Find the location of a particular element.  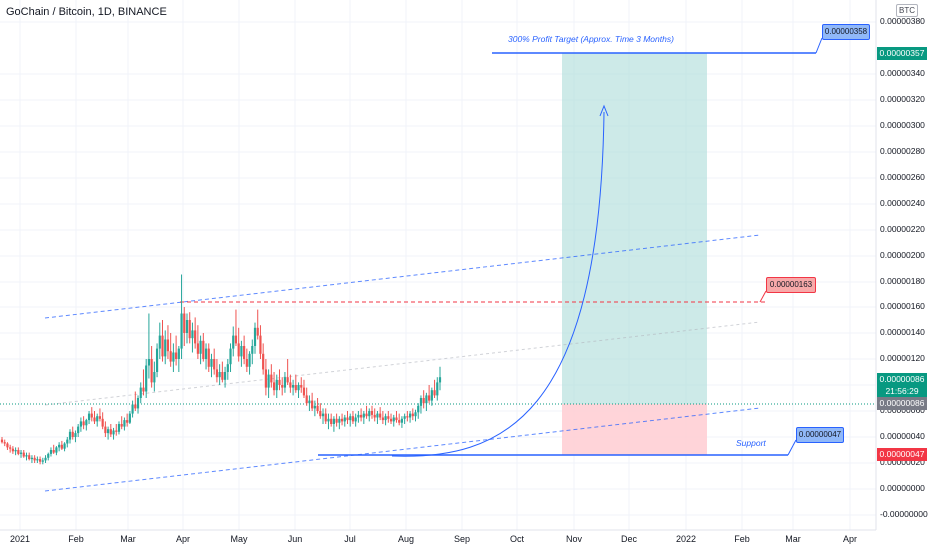

y-tick-label: 0.00000220 is located at coordinates (902, 229).